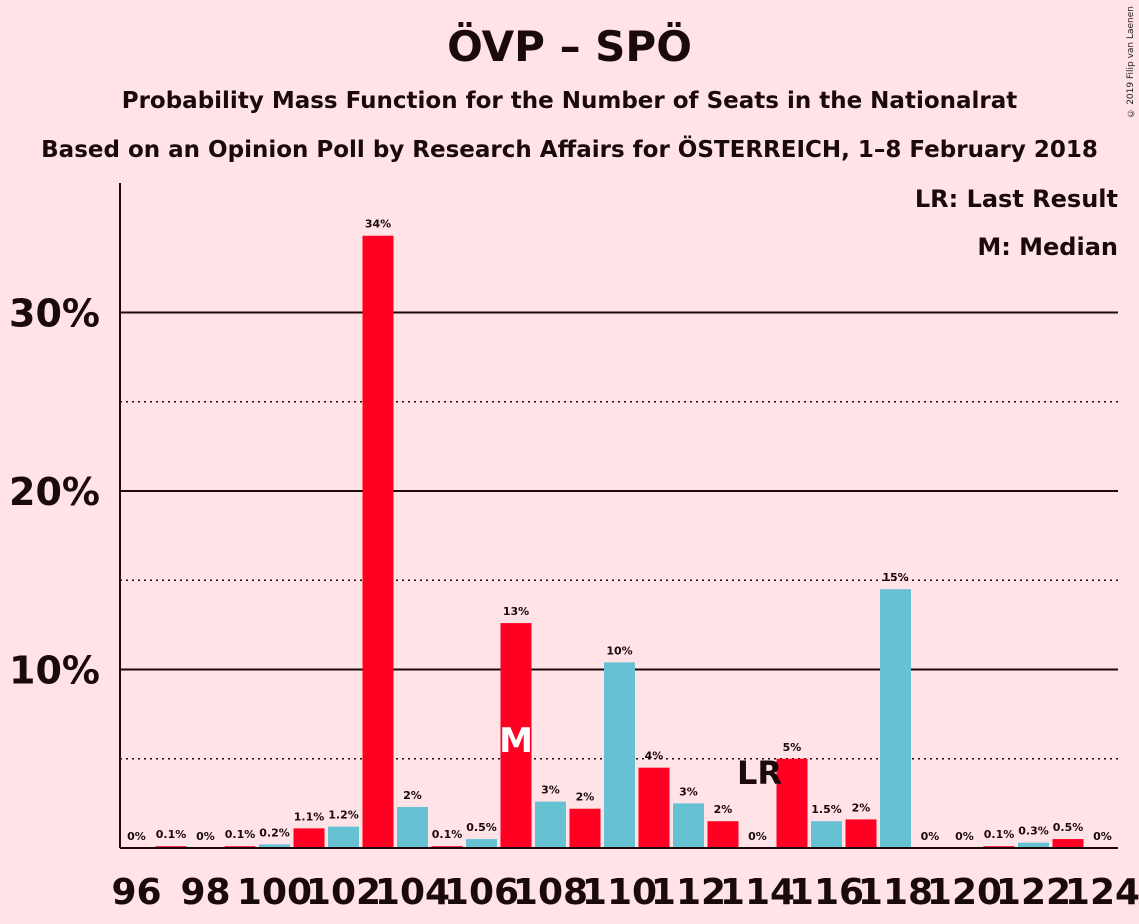  I want to click on x-tick-label: 100, so click(274, 892).